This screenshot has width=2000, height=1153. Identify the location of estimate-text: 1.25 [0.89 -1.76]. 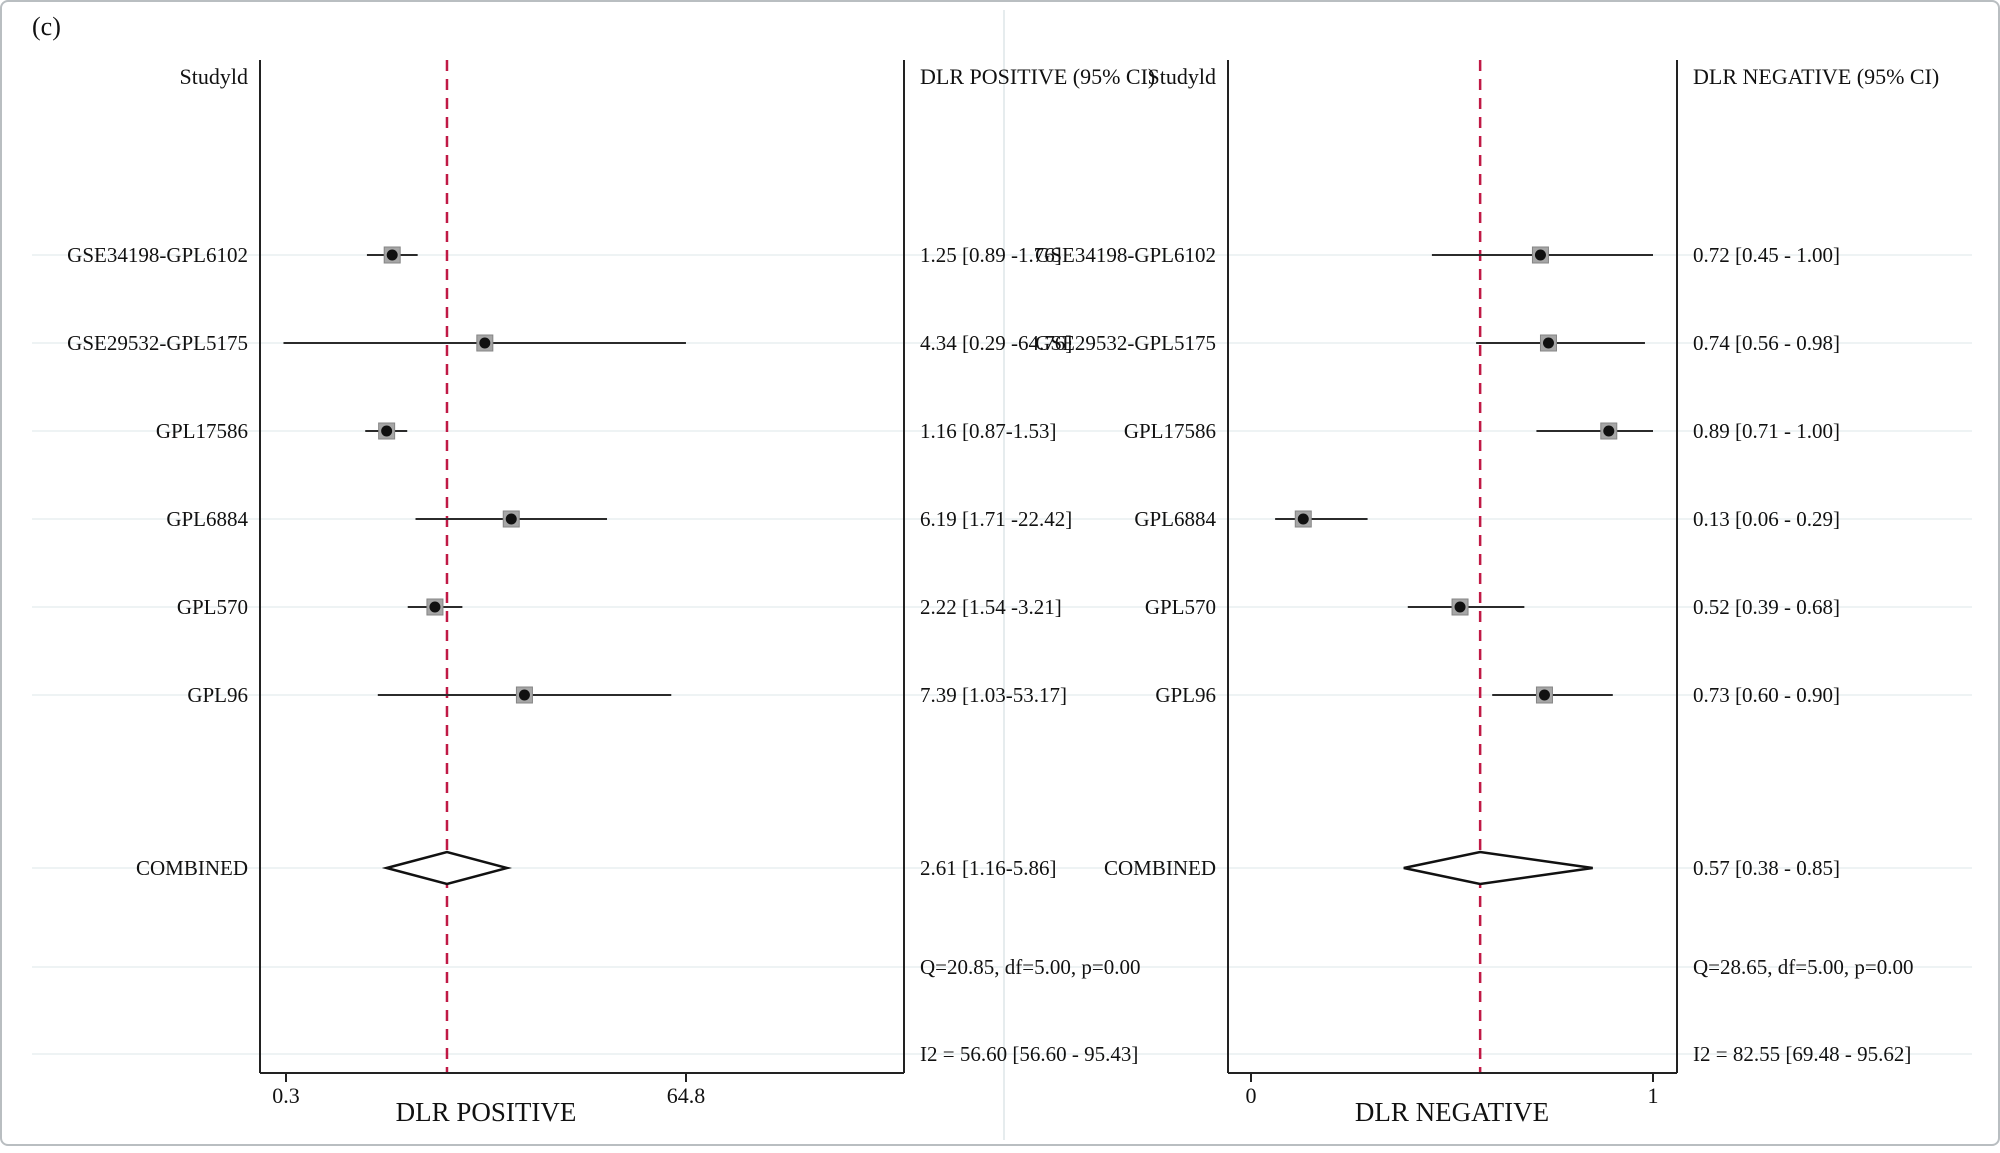
(991, 255).